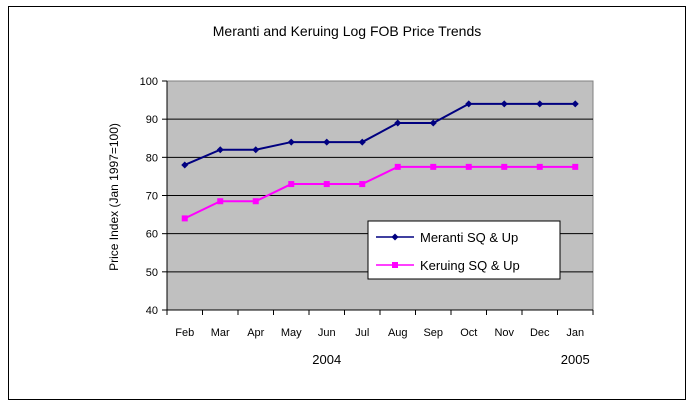 This screenshot has width=694, height=410. What do you see at coordinates (291, 333) in the screenshot?
I see `x-tick-label-may: May` at bounding box center [291, 333].